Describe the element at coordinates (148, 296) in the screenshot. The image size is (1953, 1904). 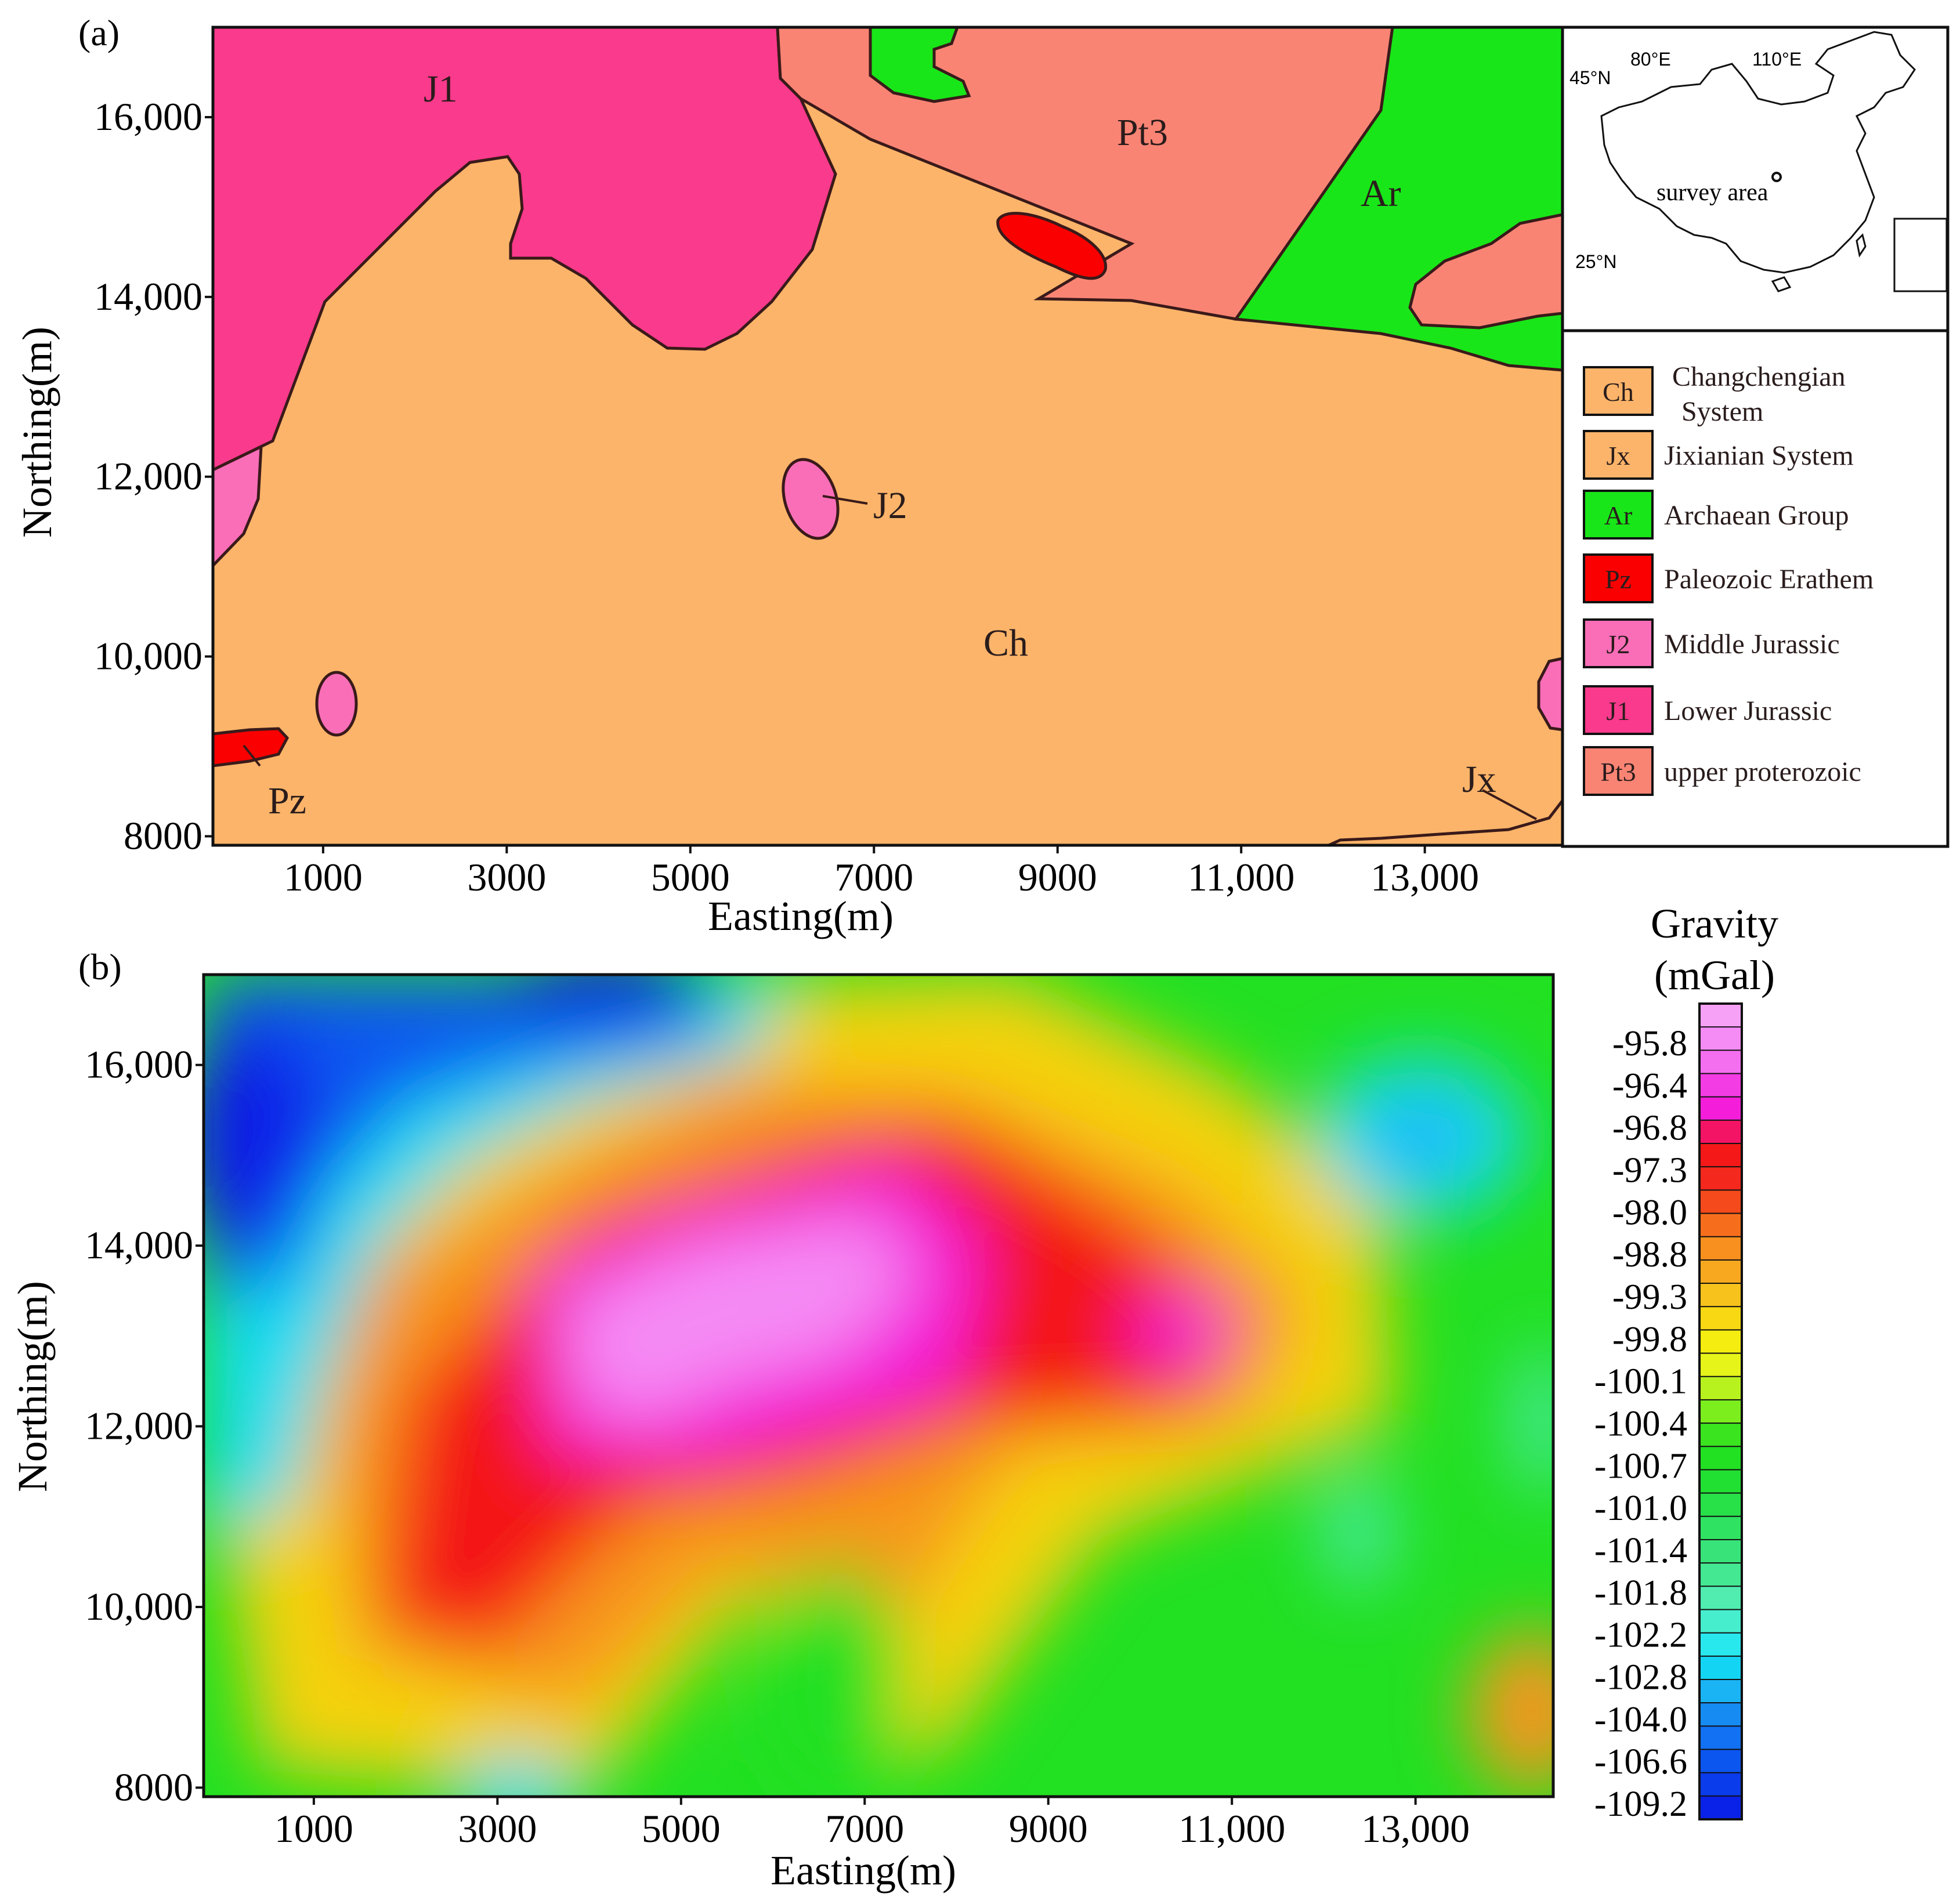
I see `panel-a-y-tick-label: 14,000` at that location.